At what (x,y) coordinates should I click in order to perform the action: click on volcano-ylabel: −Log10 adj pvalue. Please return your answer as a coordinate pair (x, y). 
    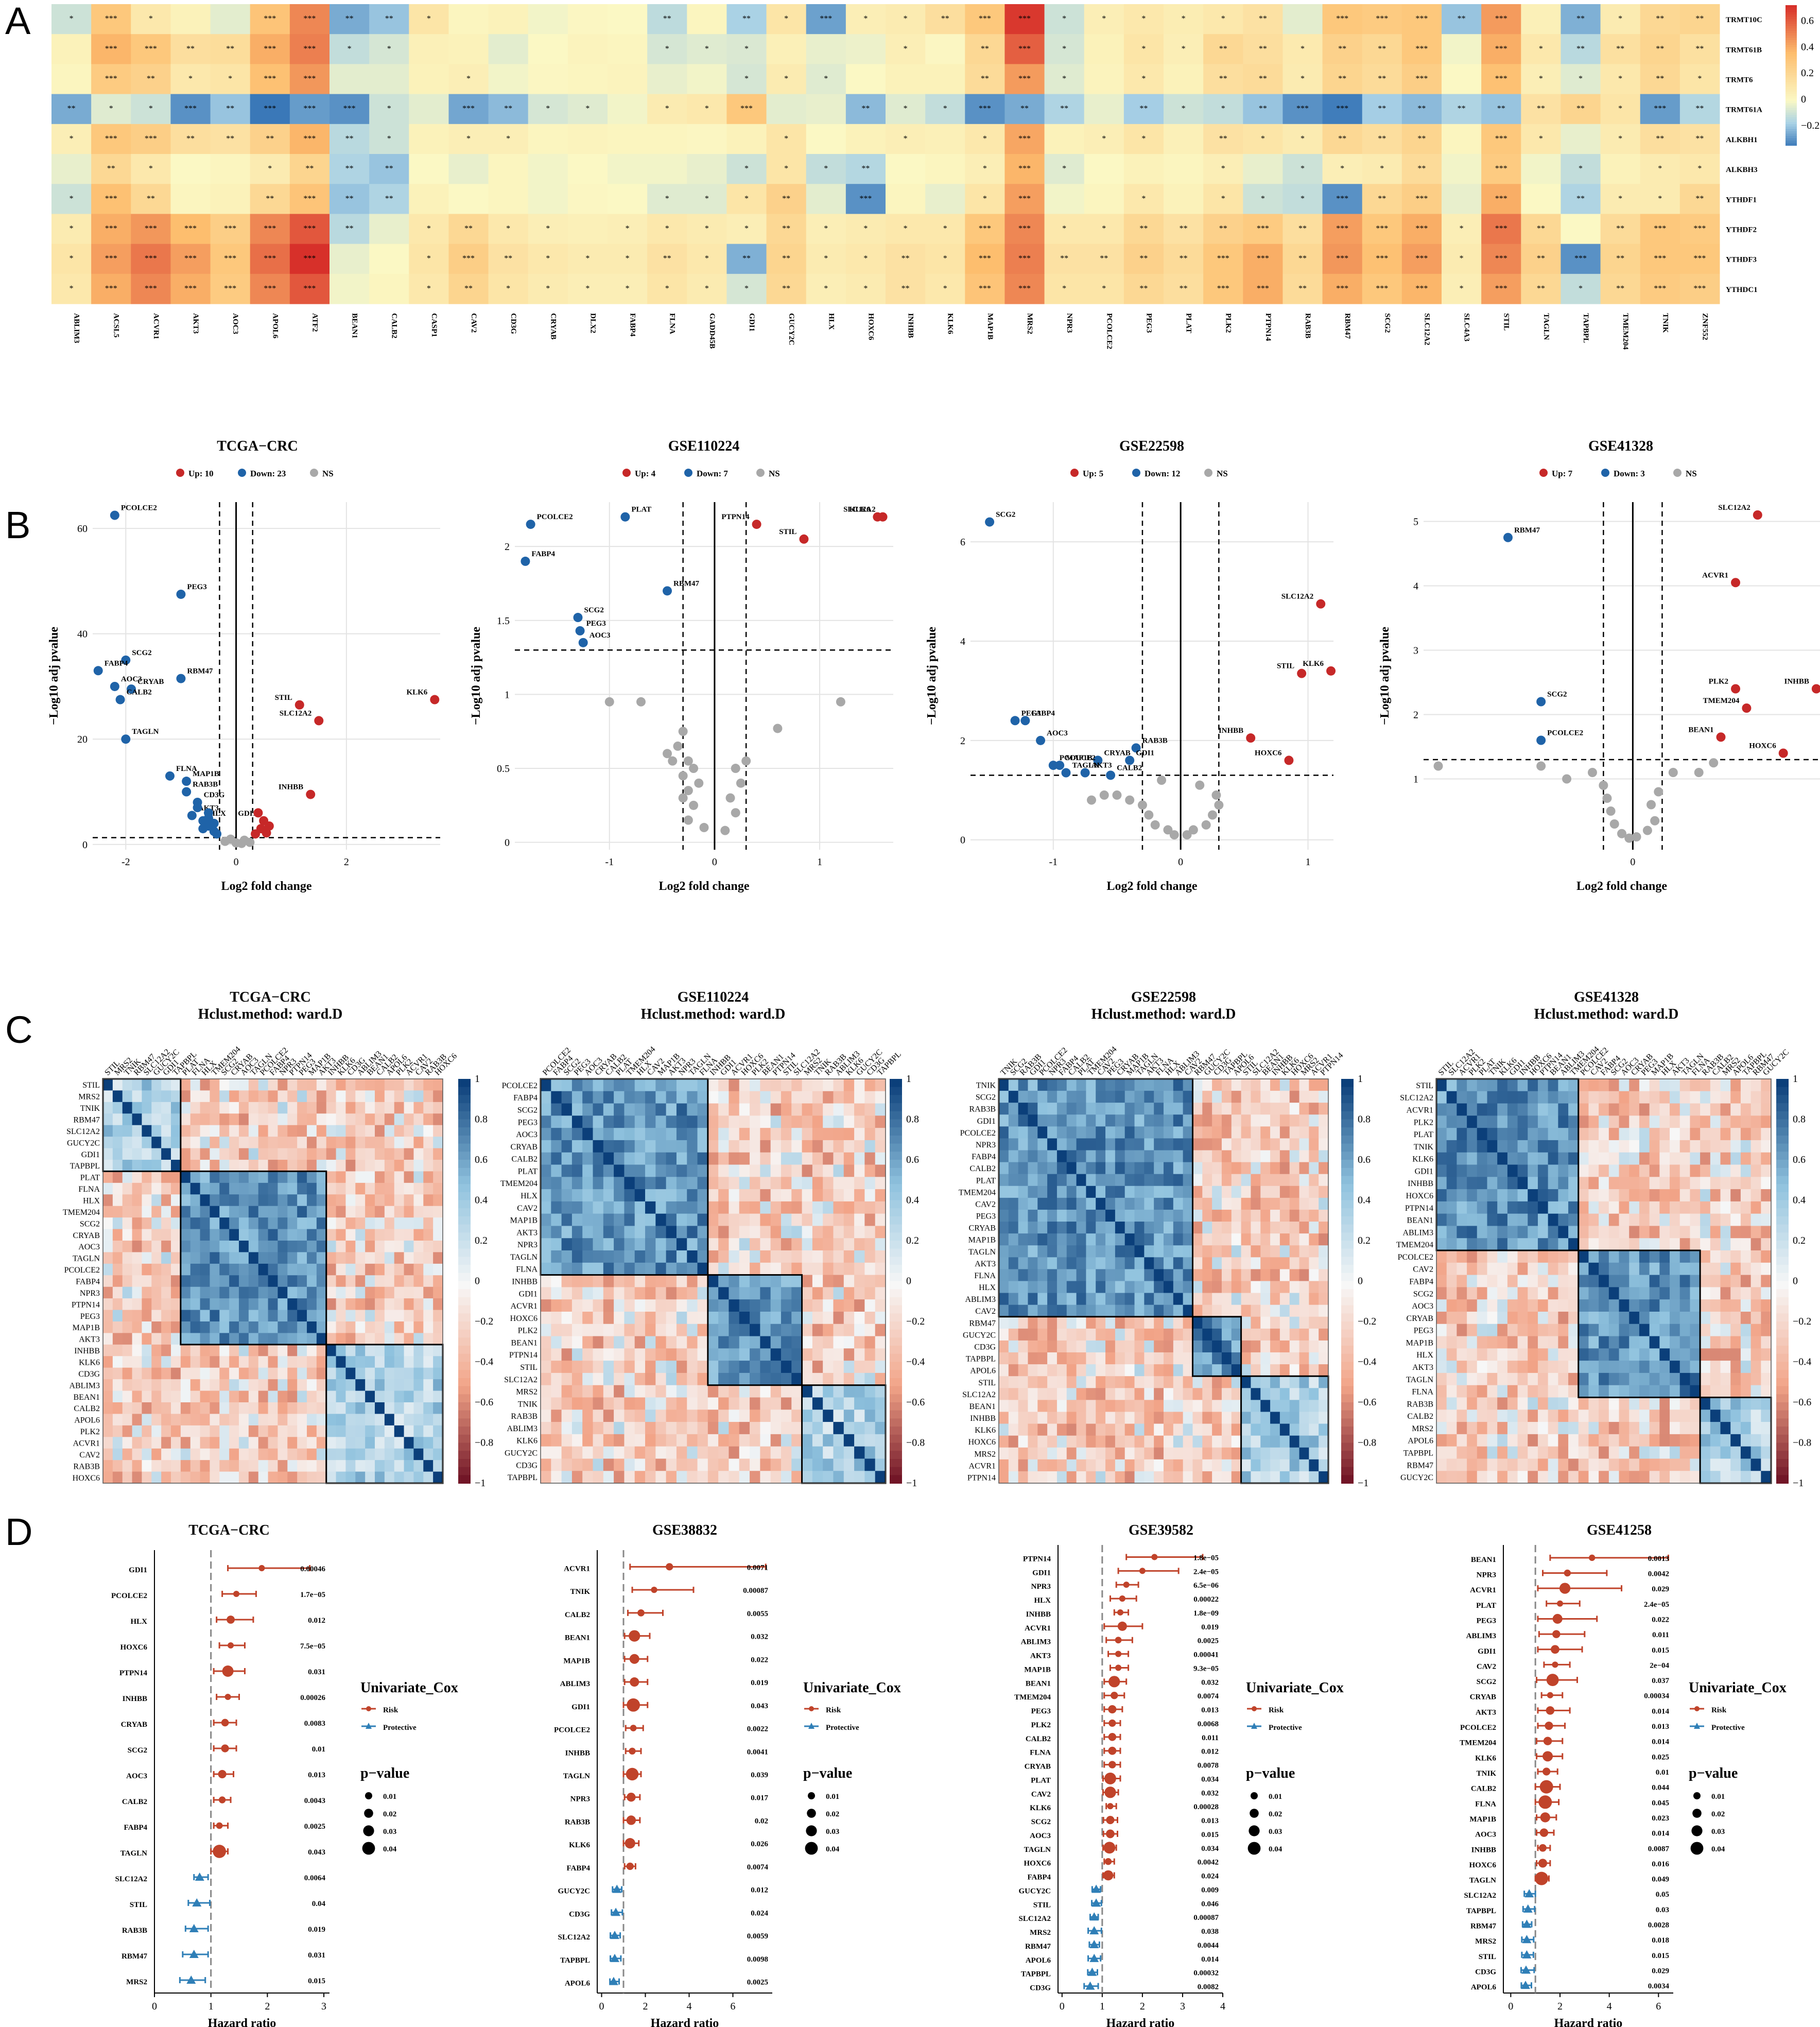
    Looking at the image, I should click on (1385, 676).